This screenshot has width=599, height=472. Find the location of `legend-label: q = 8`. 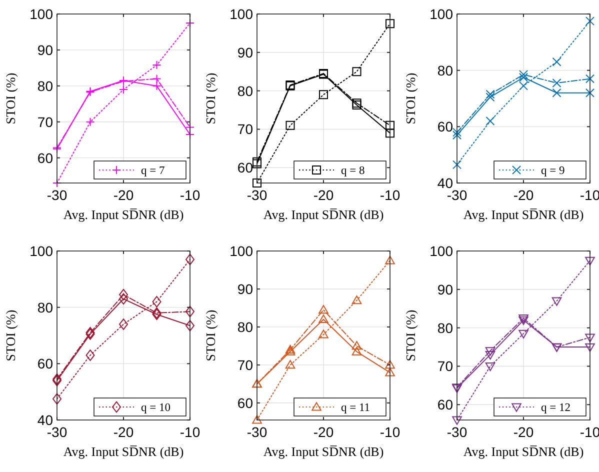

legend-label: q = 8 is located at coordinates (353, 171).